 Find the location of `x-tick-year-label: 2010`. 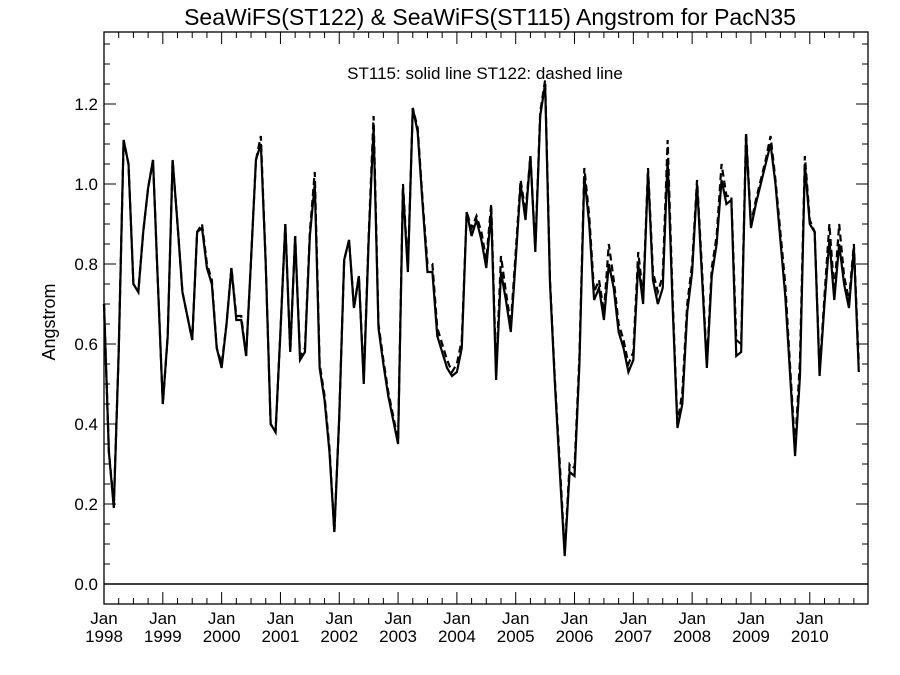

x-tick-year-label: 2010 is located at coordinates (810, 636).